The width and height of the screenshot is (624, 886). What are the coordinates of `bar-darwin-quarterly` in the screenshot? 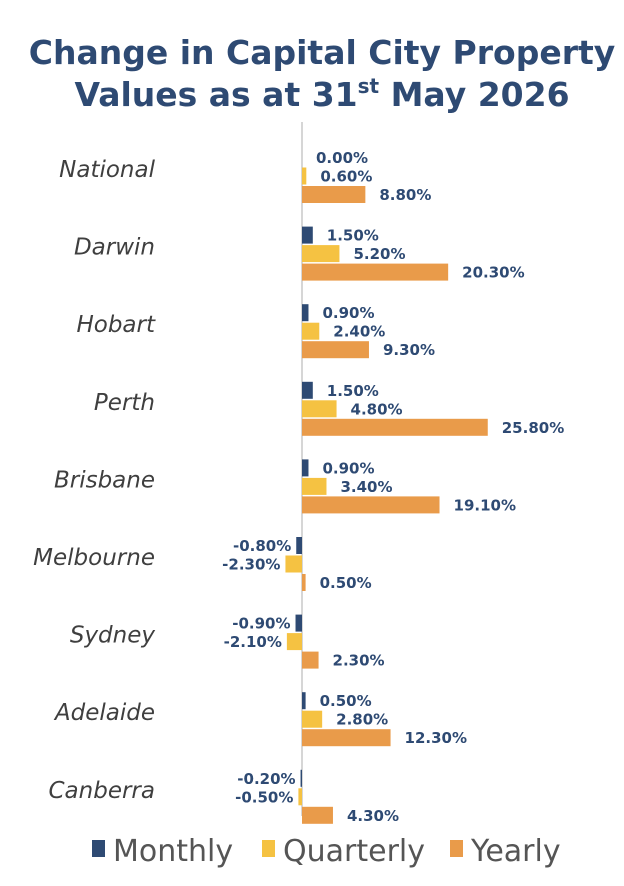 It's located at (321, 254).